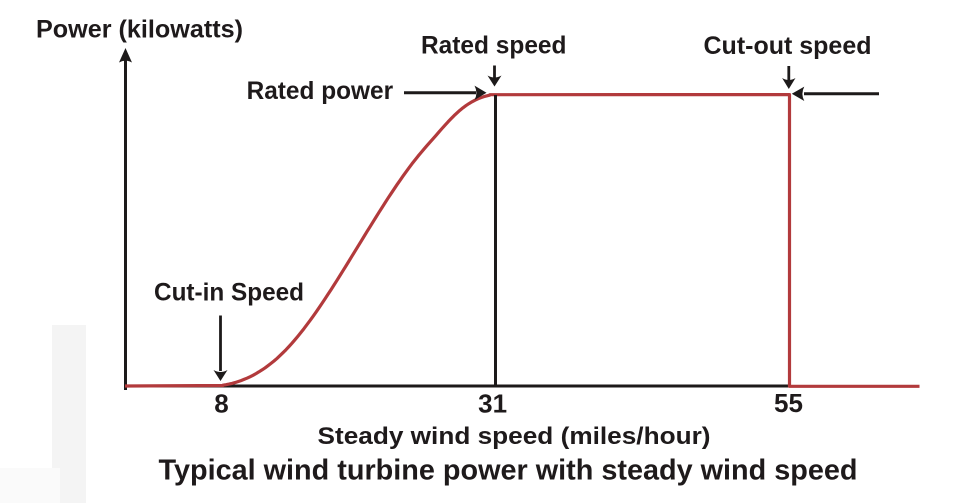  I want to click on svg-text: Cut-in Speed, so click(229, 292).